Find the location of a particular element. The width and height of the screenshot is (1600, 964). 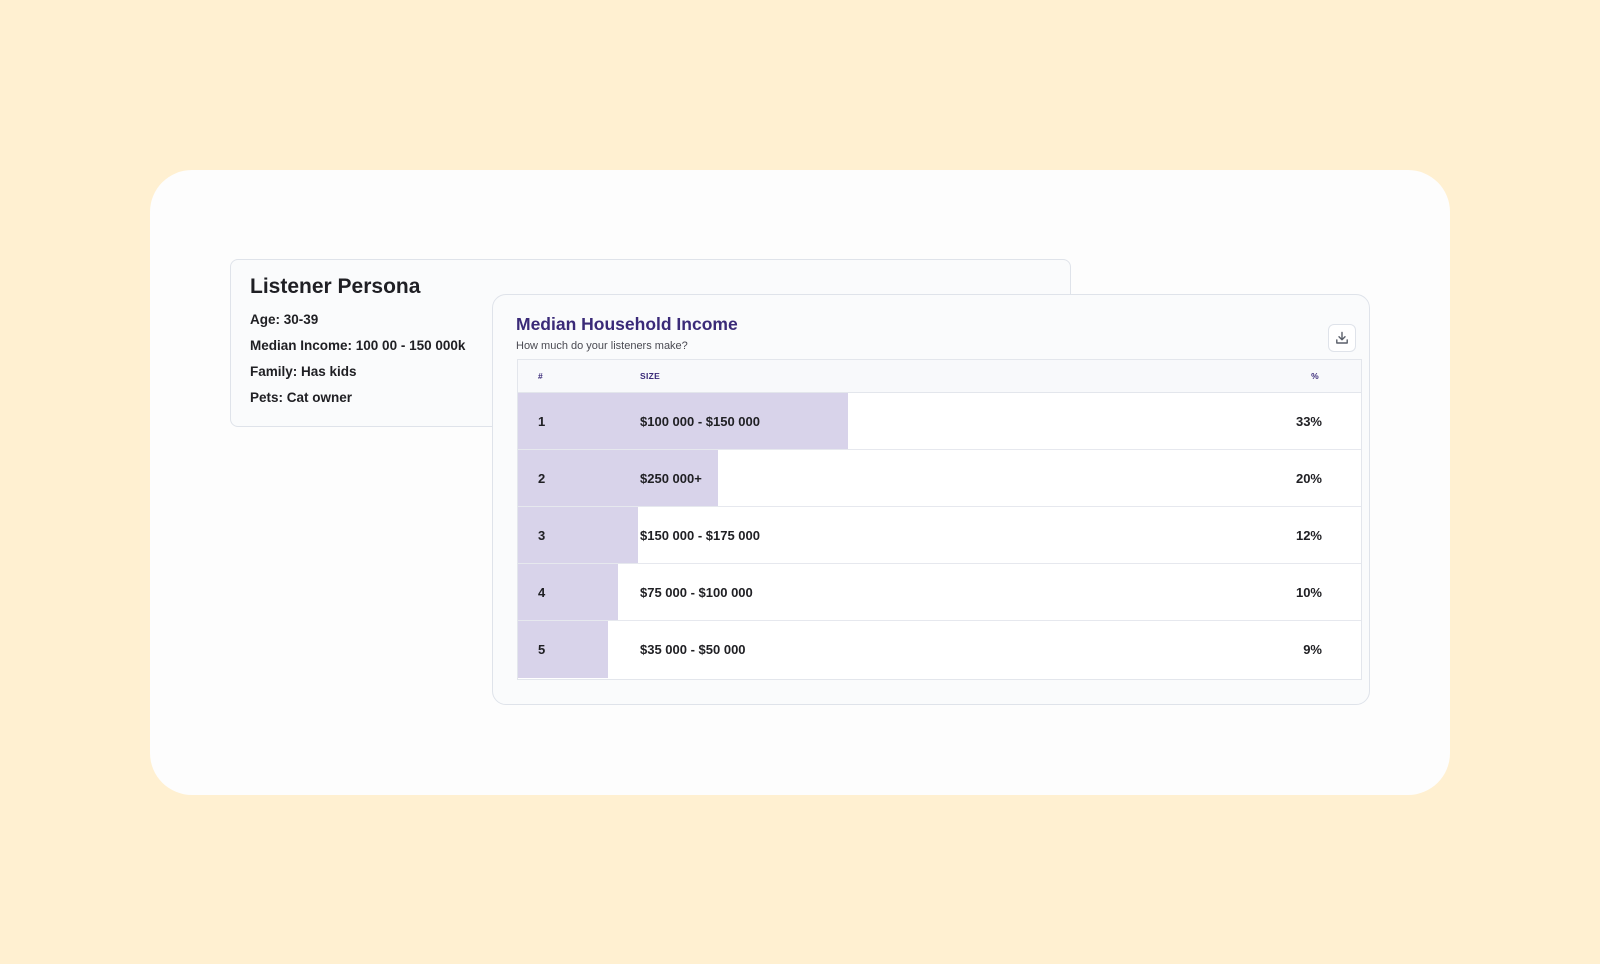

table-header: # SIZE % is located at coordinates (939, 376).